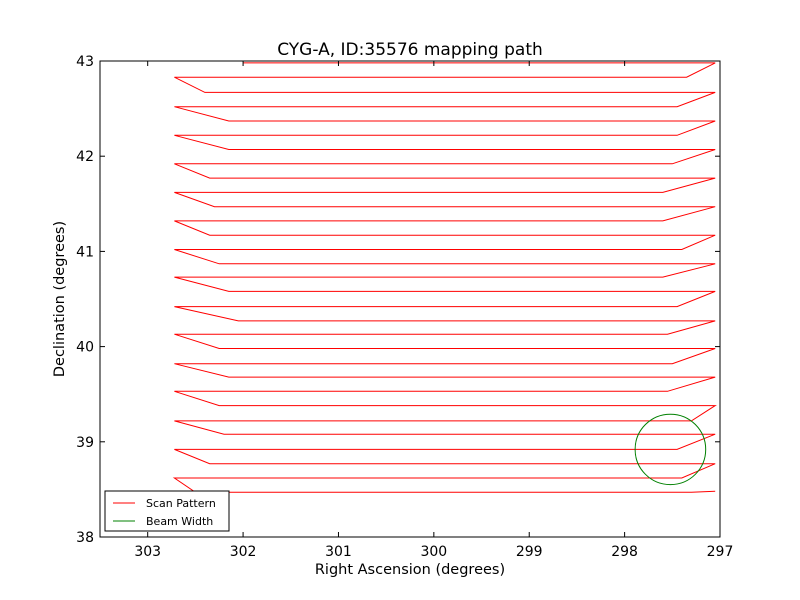  I want to click on series-beam-width, so click(670, 449).